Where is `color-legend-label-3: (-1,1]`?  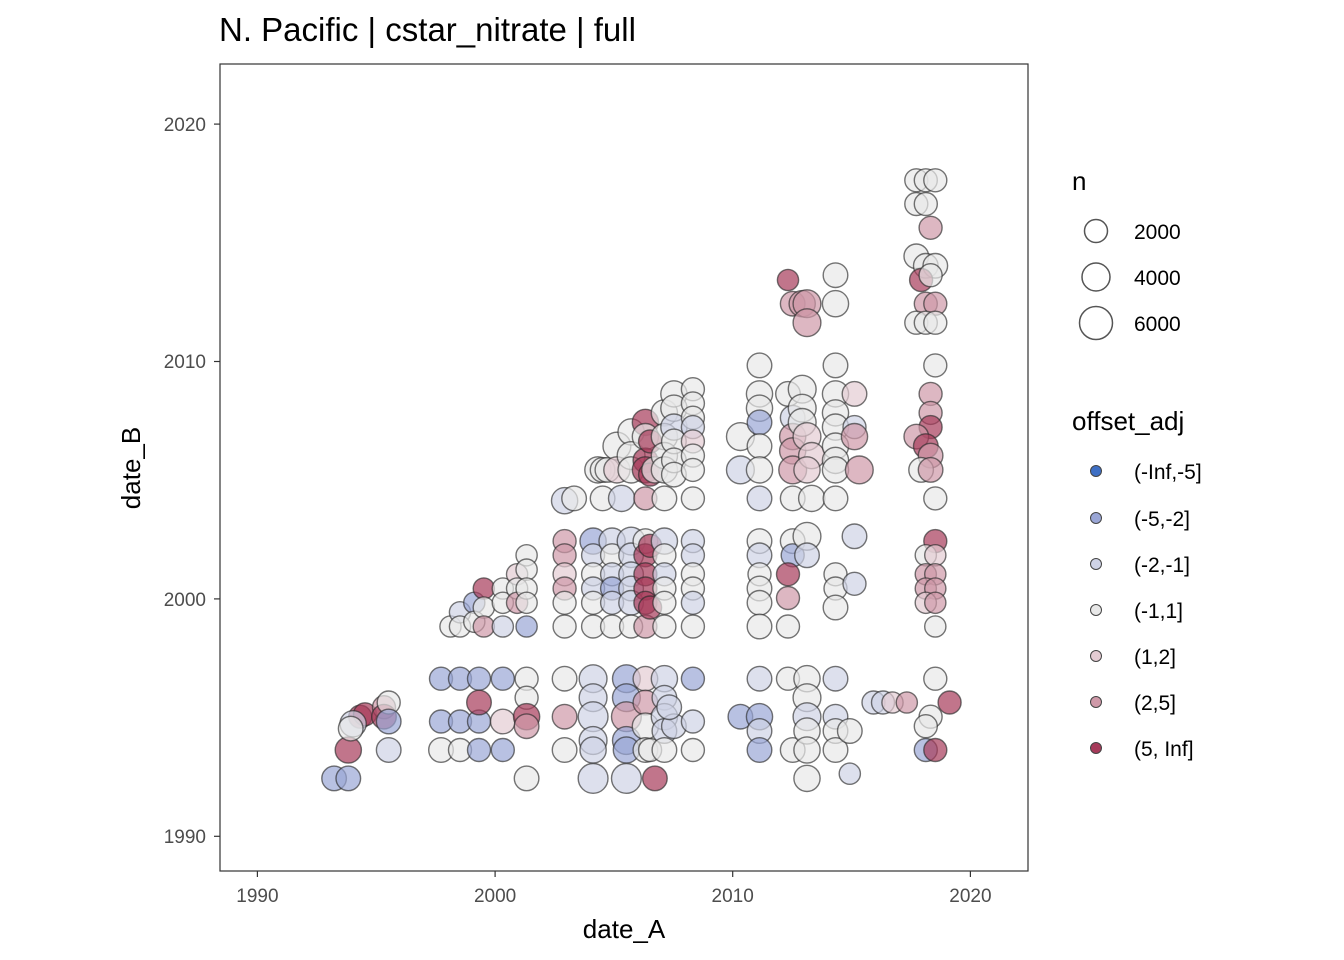 color-legend-label-3: (-1,1] is located at coordinates (1158, 611).